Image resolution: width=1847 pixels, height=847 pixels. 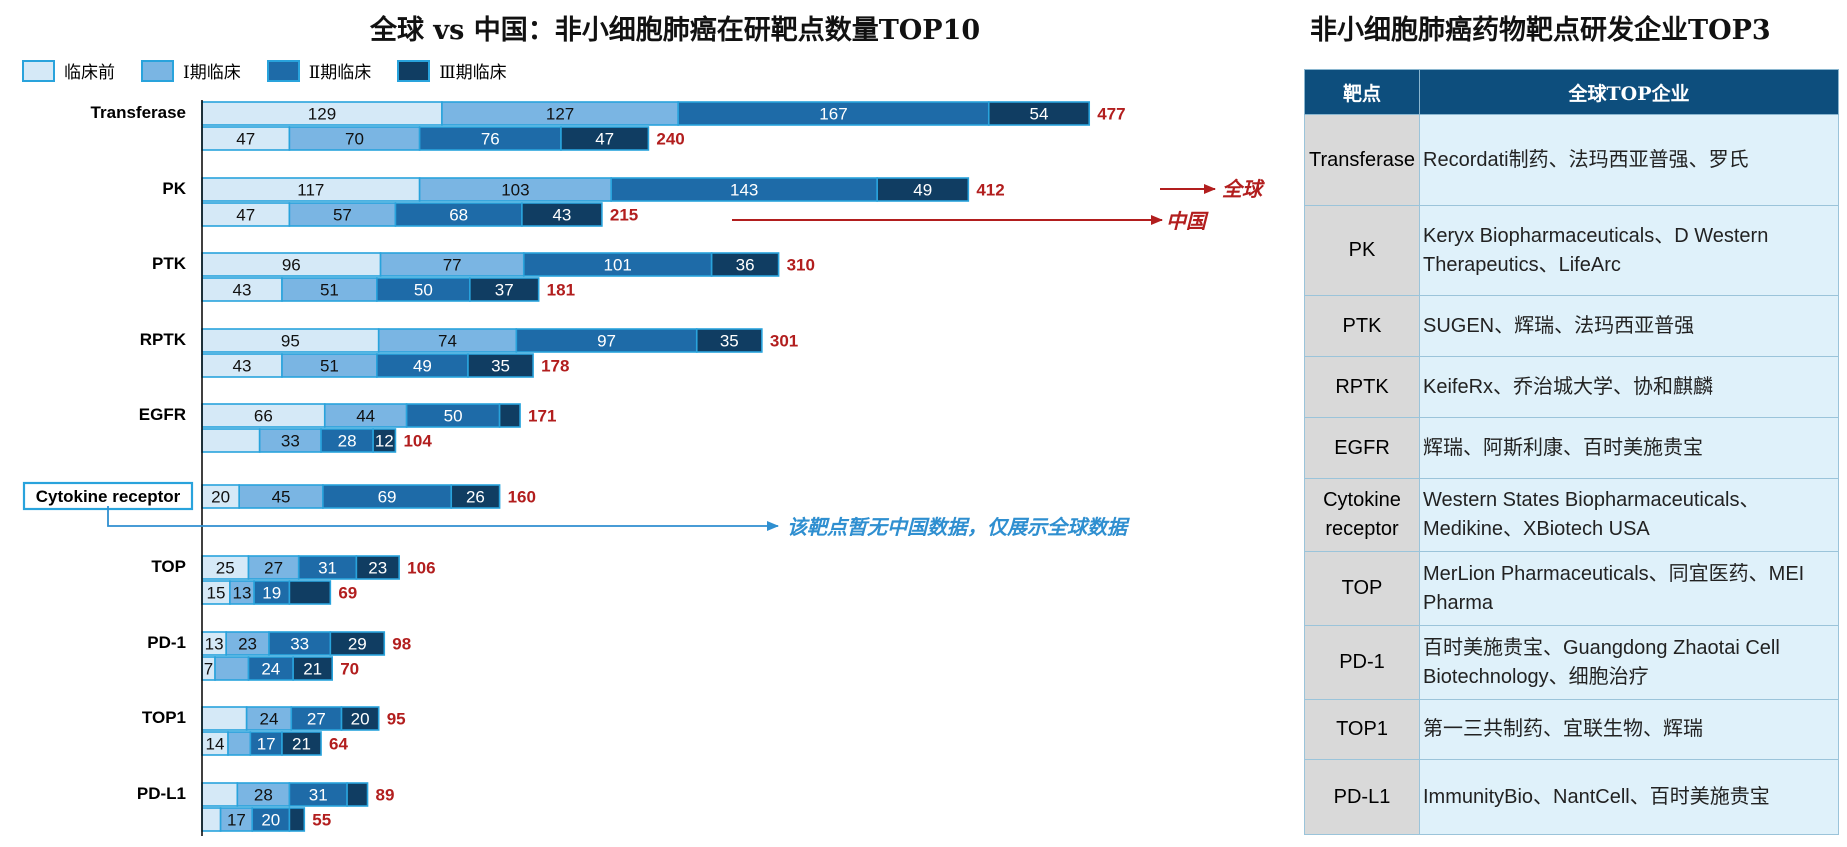 I want to click on bar-segment-china-top1-phase1, so click(x=239, y=743).